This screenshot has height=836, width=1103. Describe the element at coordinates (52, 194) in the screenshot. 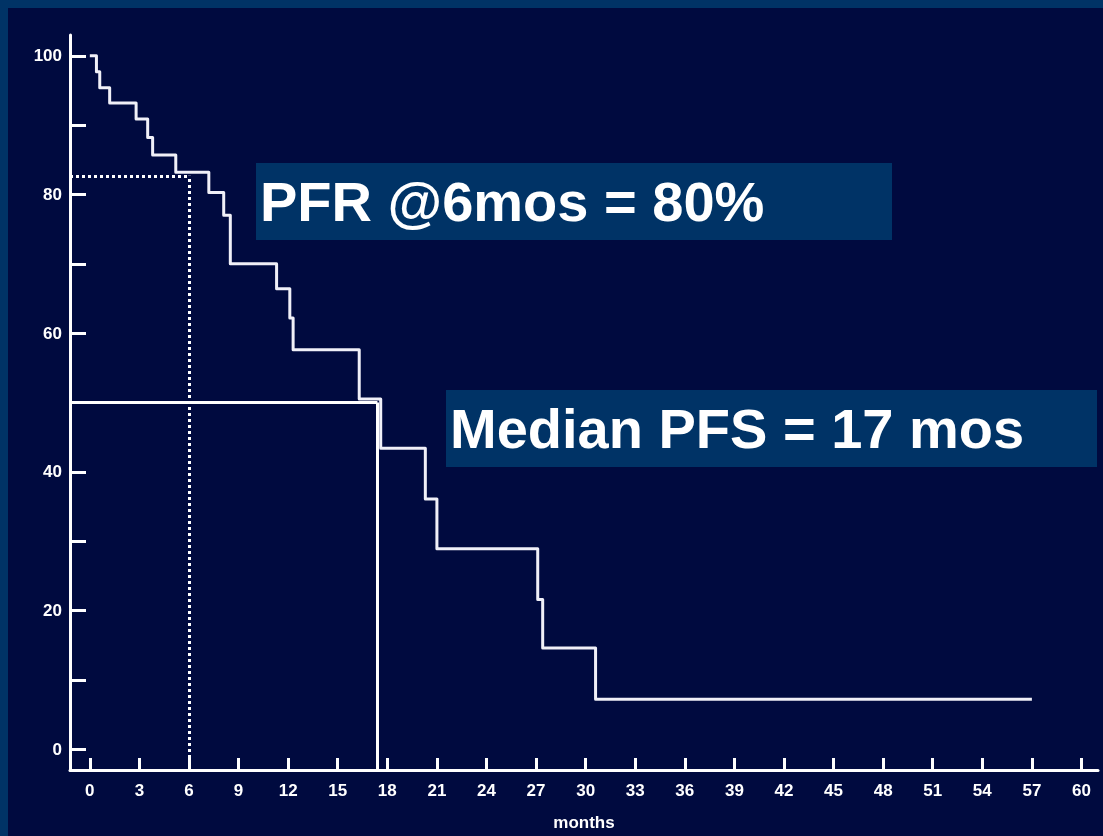

I see `y-tick-label: 80` at that location.